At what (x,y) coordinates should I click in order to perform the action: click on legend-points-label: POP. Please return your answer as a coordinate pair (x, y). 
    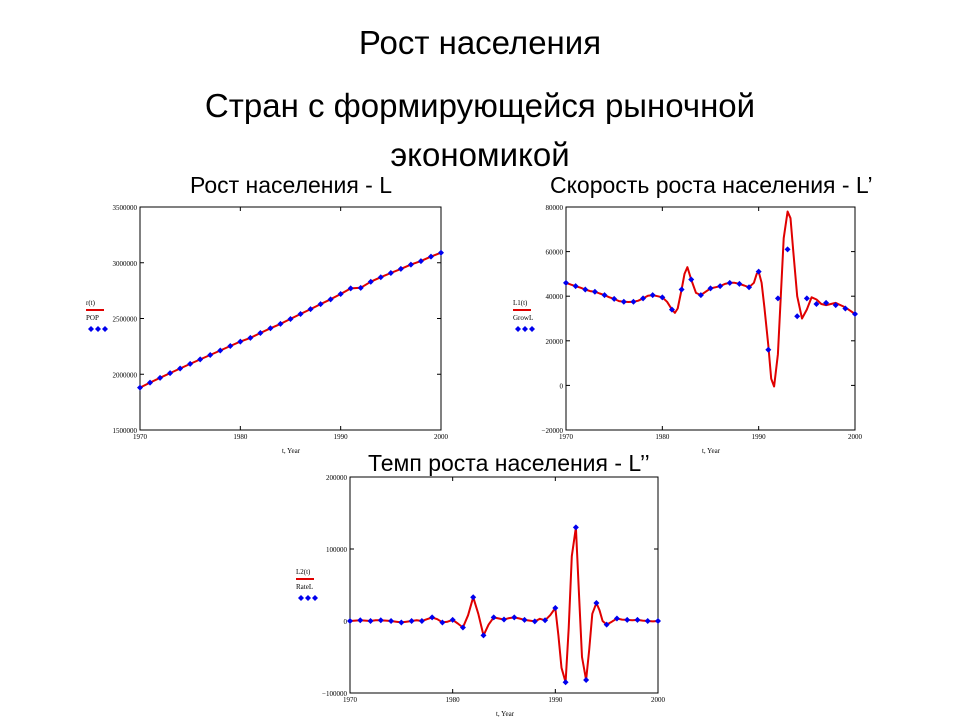
    Looking at the image, I should click on (92, 318).